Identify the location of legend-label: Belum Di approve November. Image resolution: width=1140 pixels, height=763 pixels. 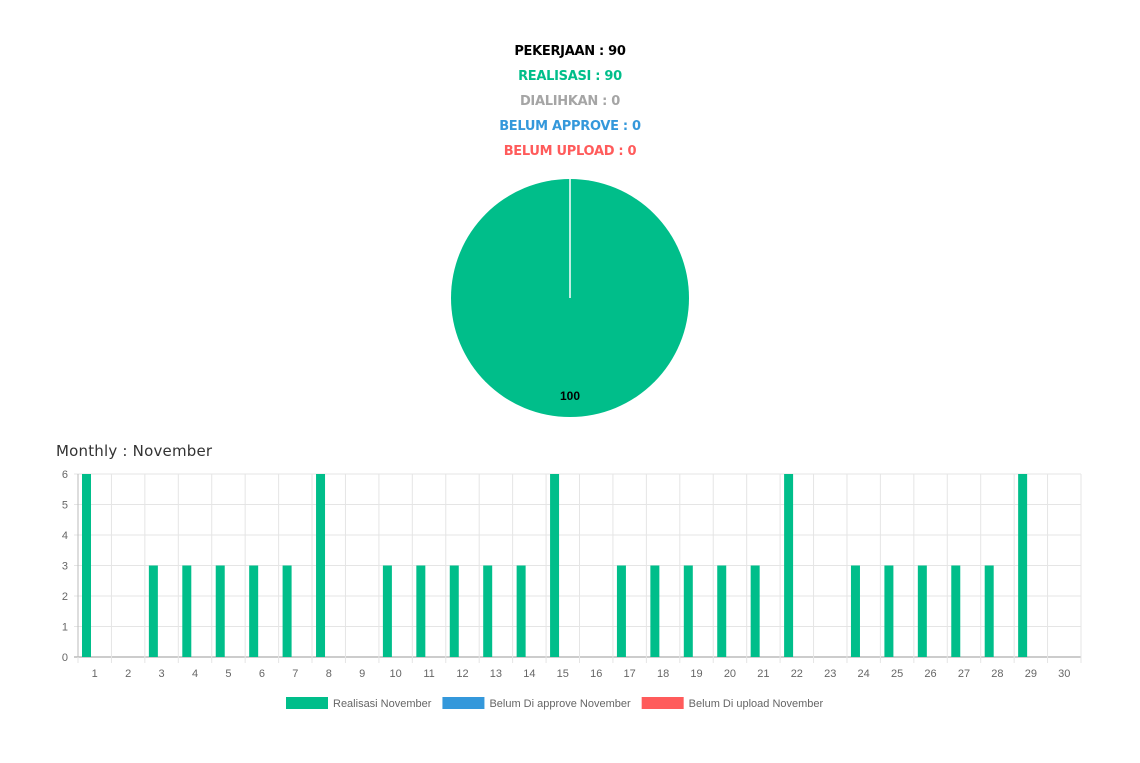
(560, 704).